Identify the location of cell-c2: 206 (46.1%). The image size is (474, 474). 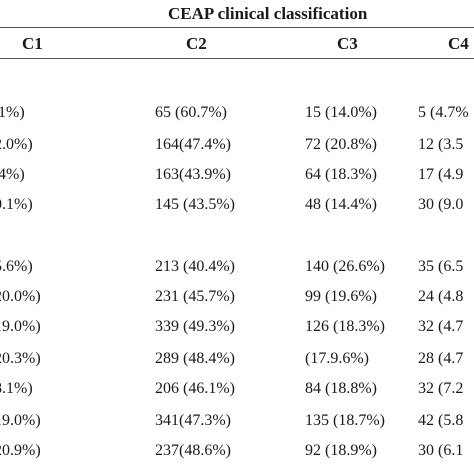
(195, 388).